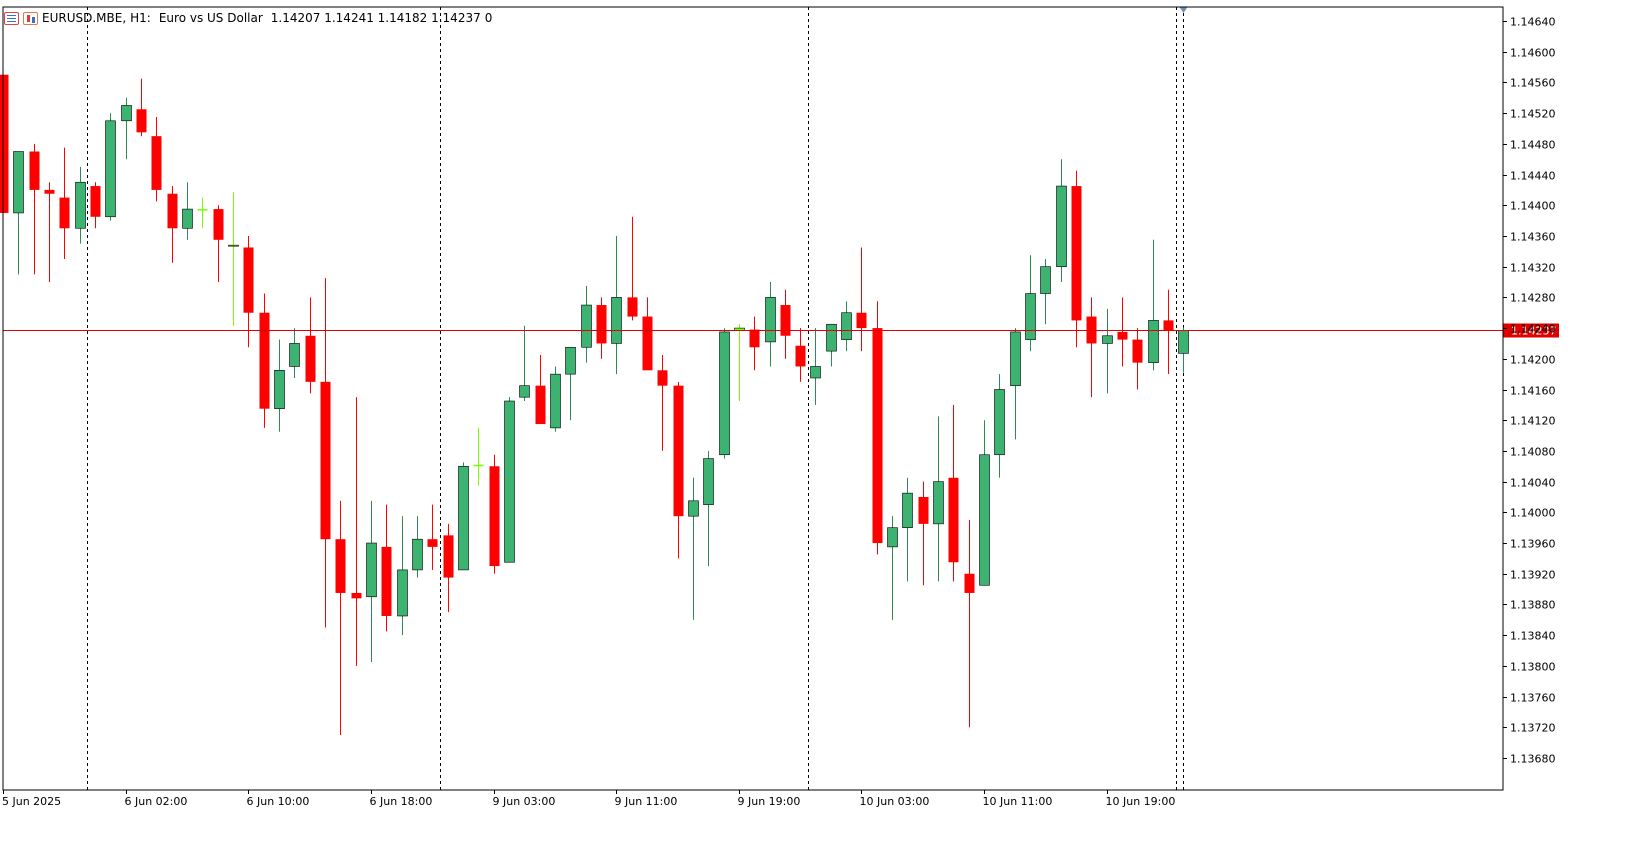 This screenshot has height=846, width=1639. What do you see at coordinates (1533, 237) in the screenshot?
I see `y-tick-label: 1.14360` at bounding box center [1533, 237].